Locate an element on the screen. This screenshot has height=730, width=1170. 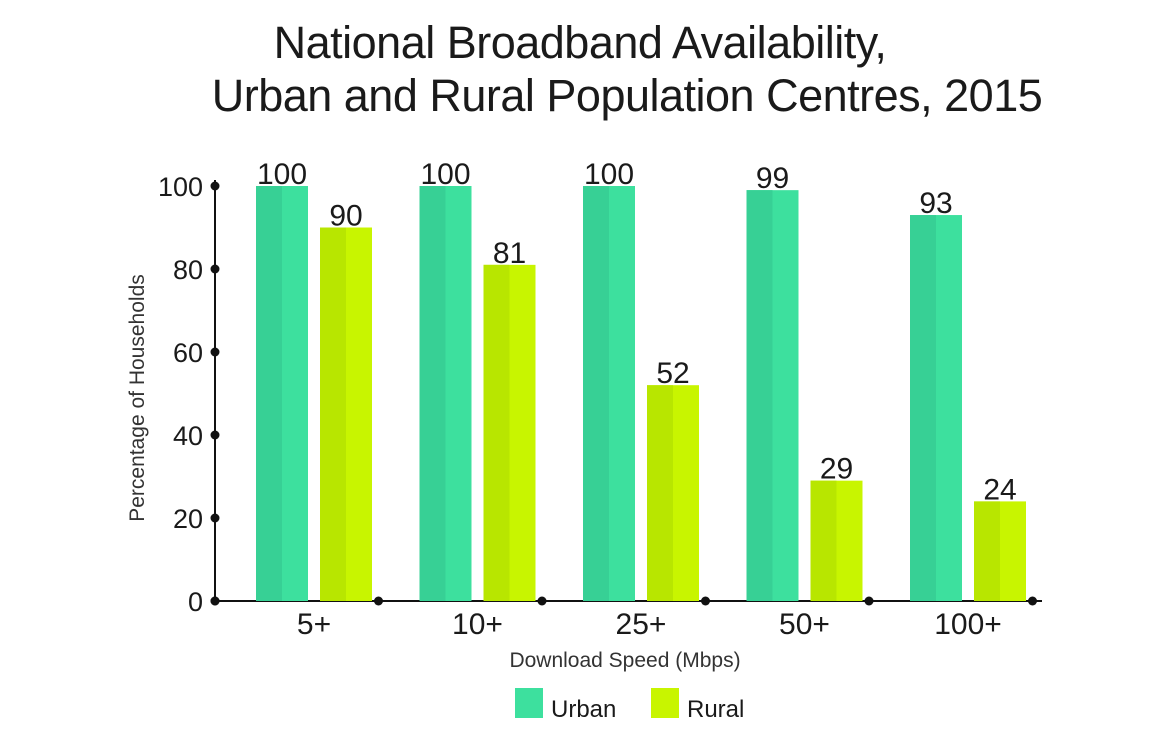
x-tick-label: 5+ is located at coordinates (314, 624).